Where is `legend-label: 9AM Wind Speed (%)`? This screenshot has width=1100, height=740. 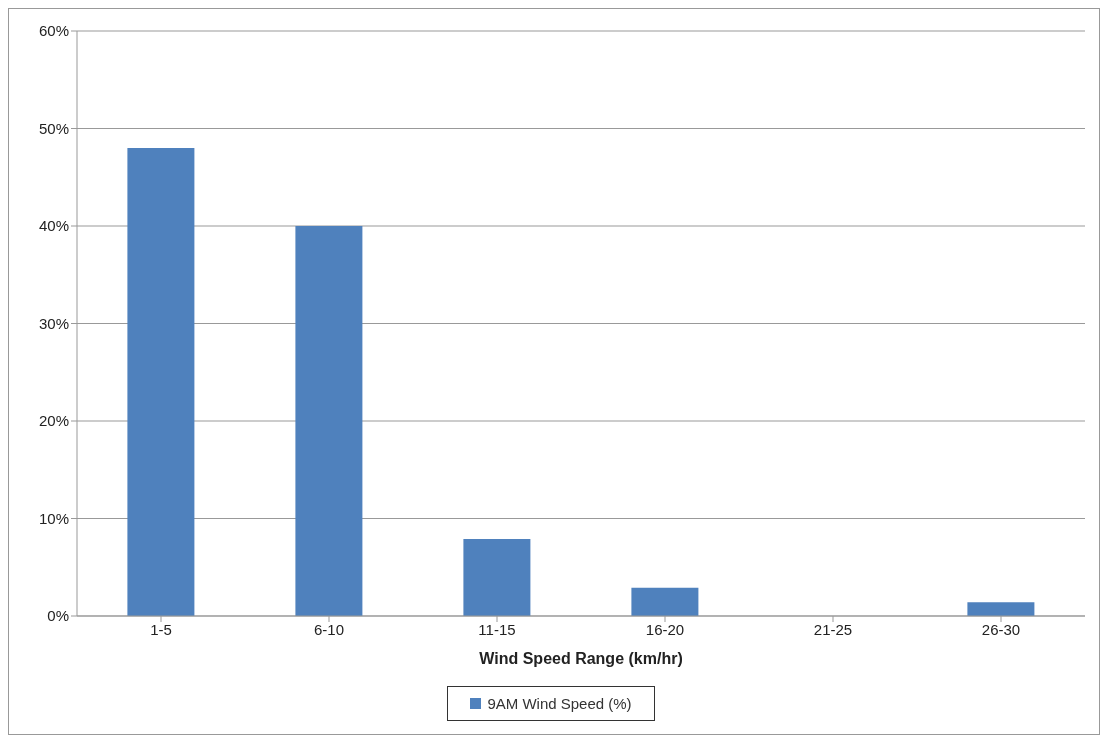 legend-label: 9AM Wind Speed (%) is located at coordinates (559, 703).